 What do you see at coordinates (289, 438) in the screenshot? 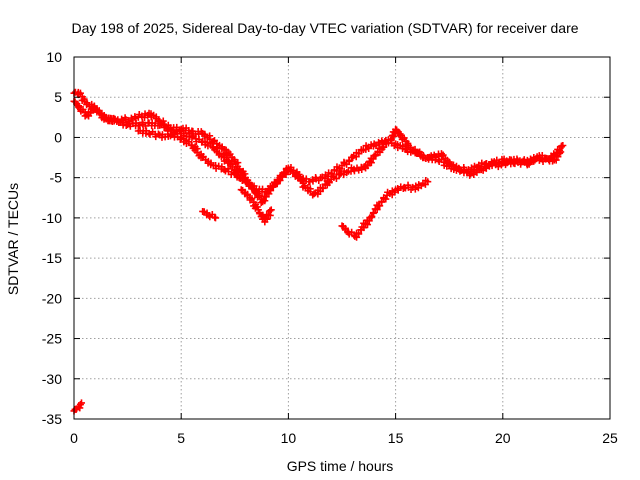
I see `x-tick-label: 10` at bounding box center [289, 438].